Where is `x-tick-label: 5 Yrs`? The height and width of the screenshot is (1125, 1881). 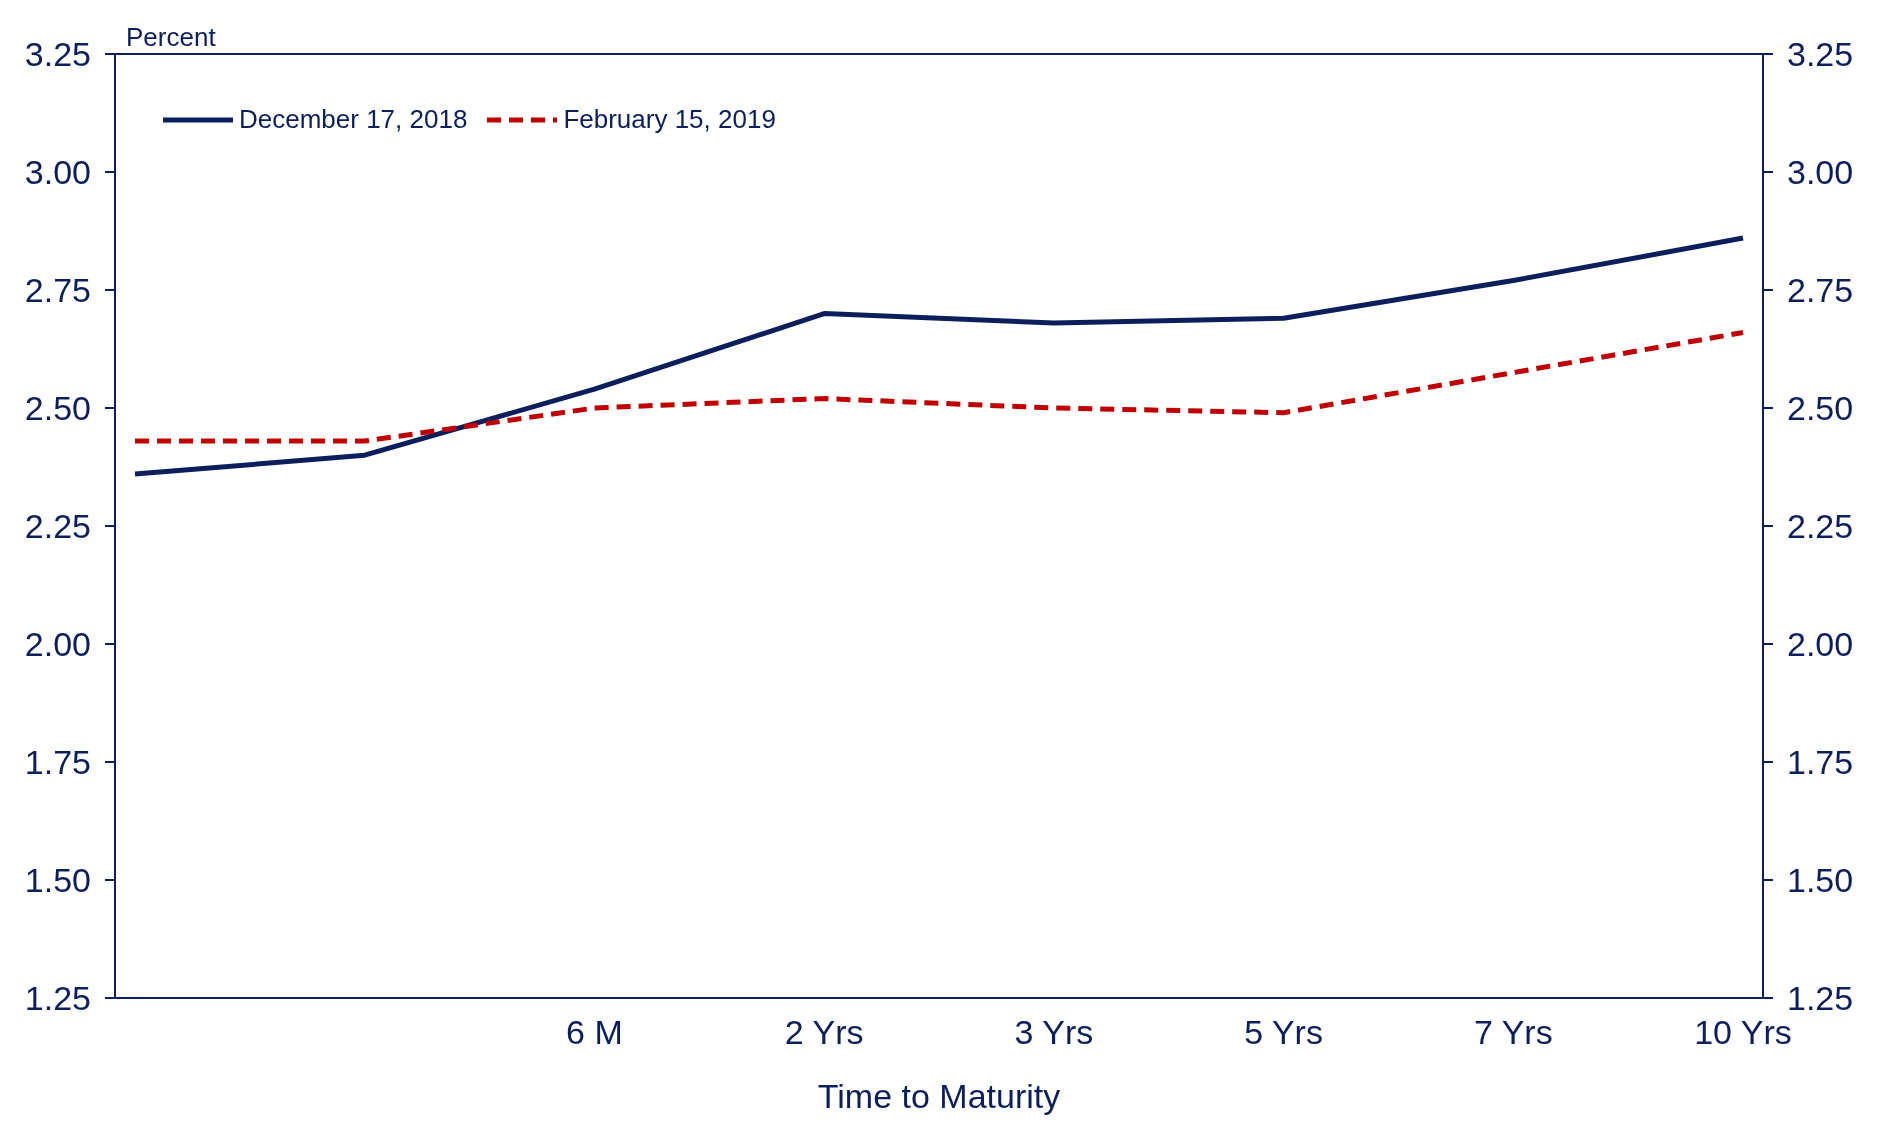 x-tick-label: 5 Yrs is located at coordinates (1283, 1032).